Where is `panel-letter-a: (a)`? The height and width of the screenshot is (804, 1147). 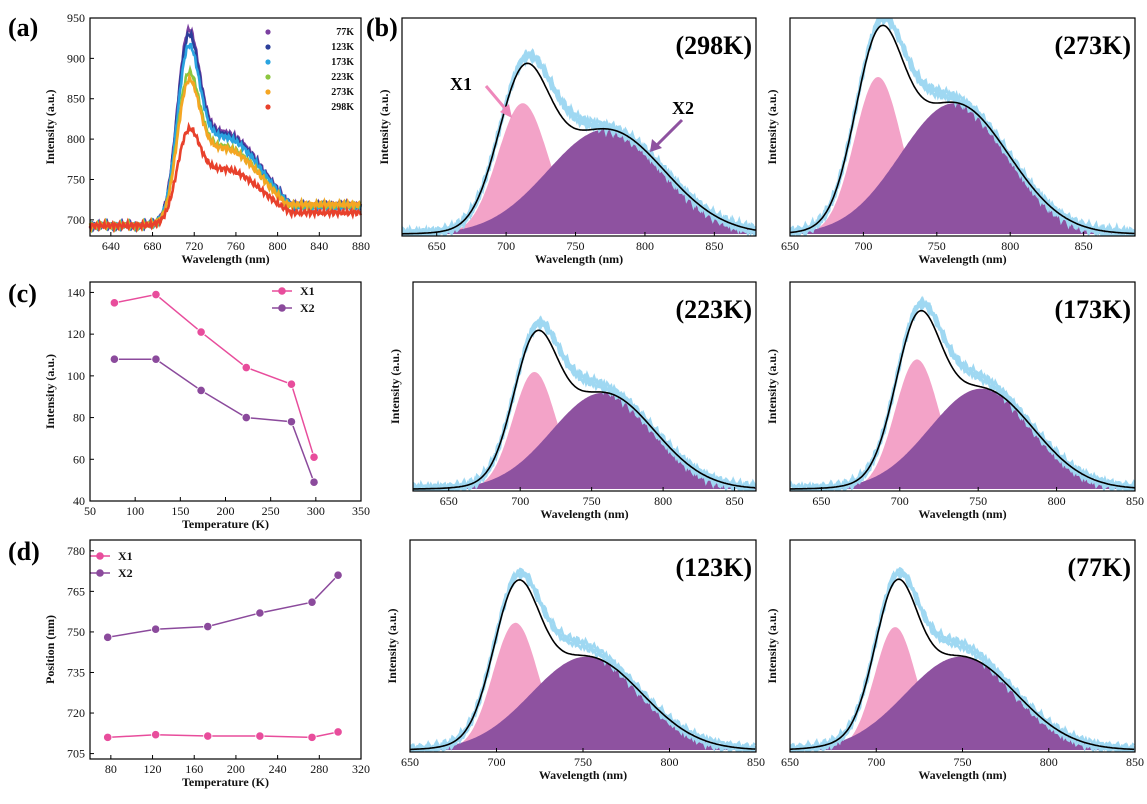
panel-letter-a: (a) is located at coordinates (23, 27).